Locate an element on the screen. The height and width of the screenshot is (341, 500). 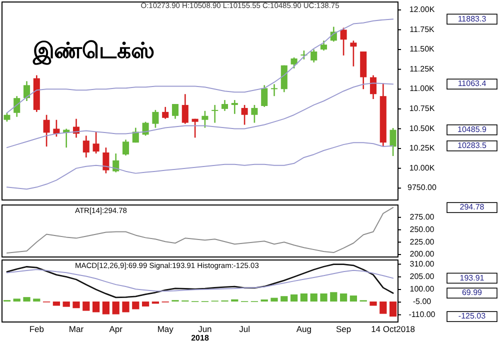
y-tick-label: 100.00 is located at coordinates (422, 289).